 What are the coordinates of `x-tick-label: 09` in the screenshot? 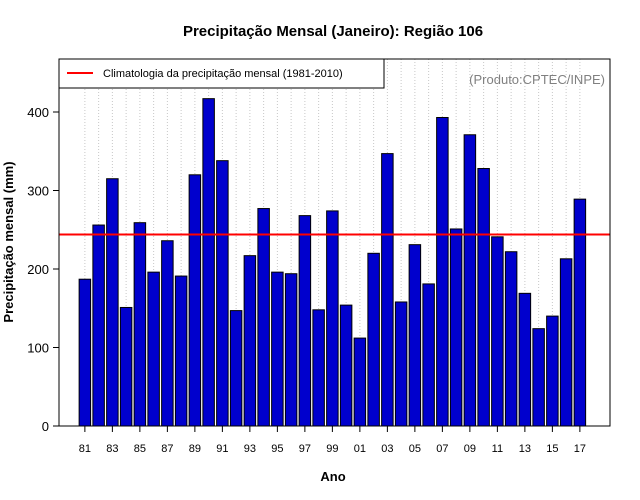 It's located at (470, 449).